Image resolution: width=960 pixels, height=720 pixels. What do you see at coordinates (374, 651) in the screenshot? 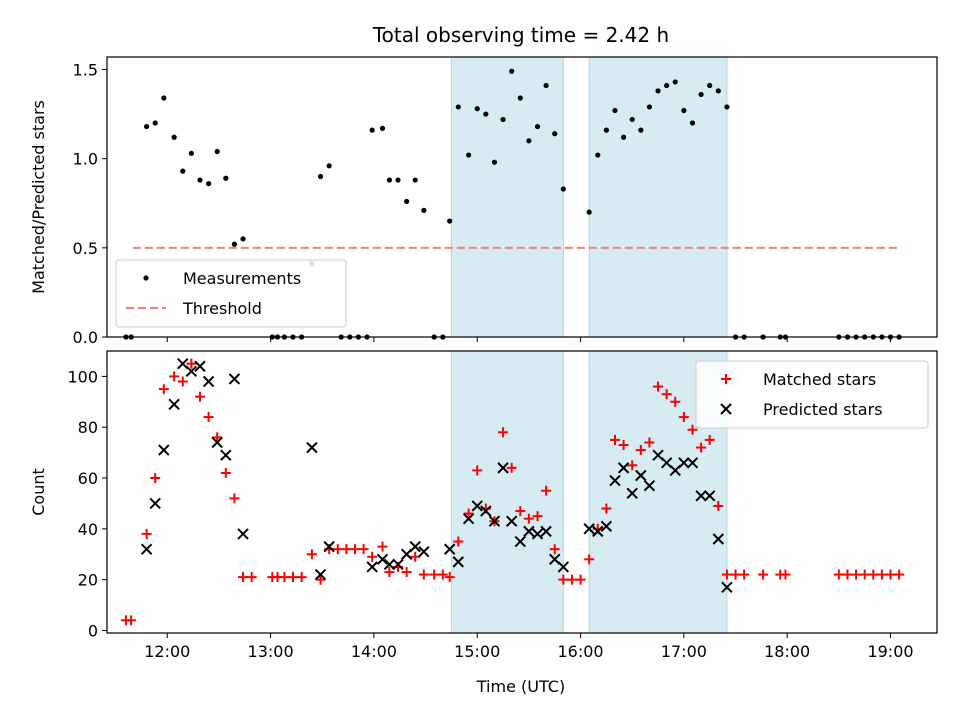
I see `x-tick-label: 14:00` at bounding box center [374, 651].